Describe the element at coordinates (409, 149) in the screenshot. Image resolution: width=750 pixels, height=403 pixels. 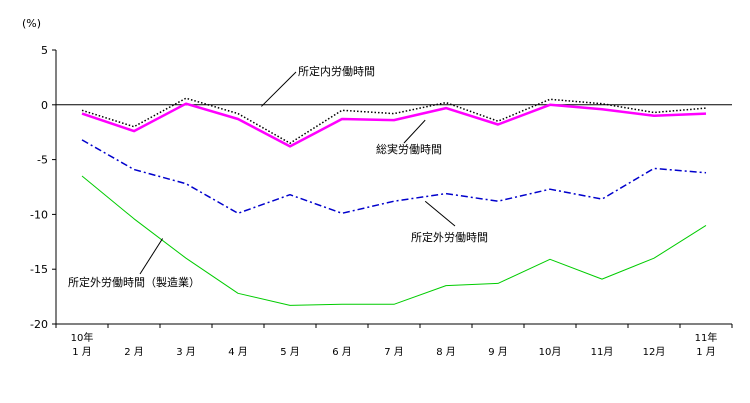
I see `annotation-label-1: 総実労働時間` at that location.